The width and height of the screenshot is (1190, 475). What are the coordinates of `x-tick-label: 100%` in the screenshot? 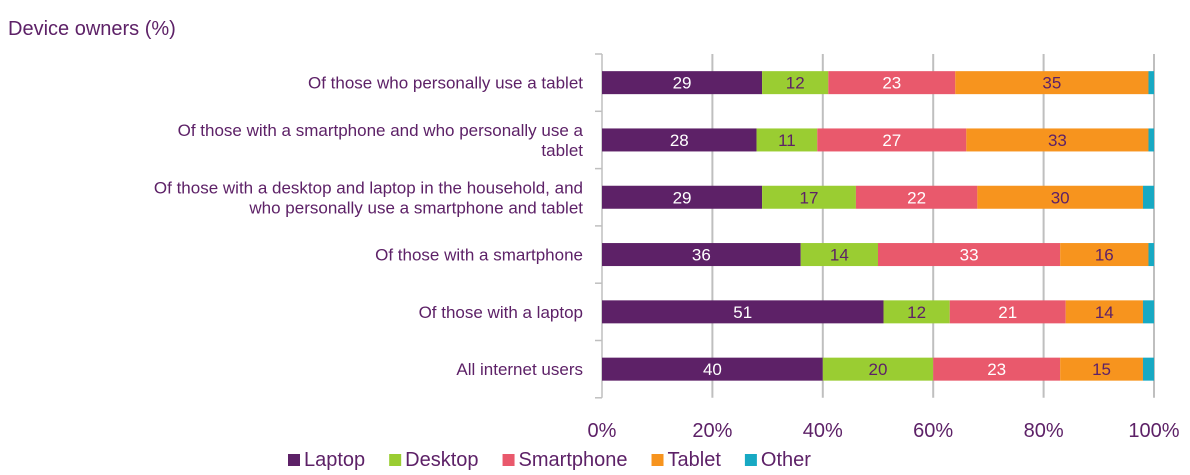 It's located at (1153, 431).